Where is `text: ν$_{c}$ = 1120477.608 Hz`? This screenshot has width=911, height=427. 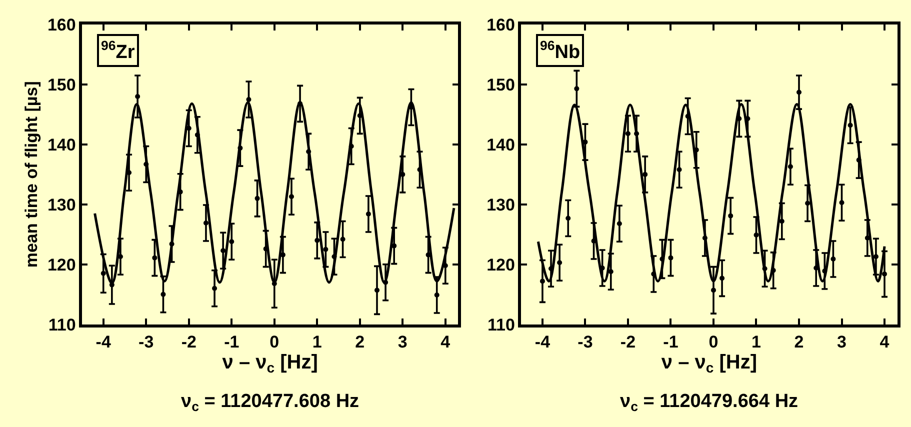
text: ν$_{c}$ = 1120477.608 Hz is located at coordinates (270, 402).